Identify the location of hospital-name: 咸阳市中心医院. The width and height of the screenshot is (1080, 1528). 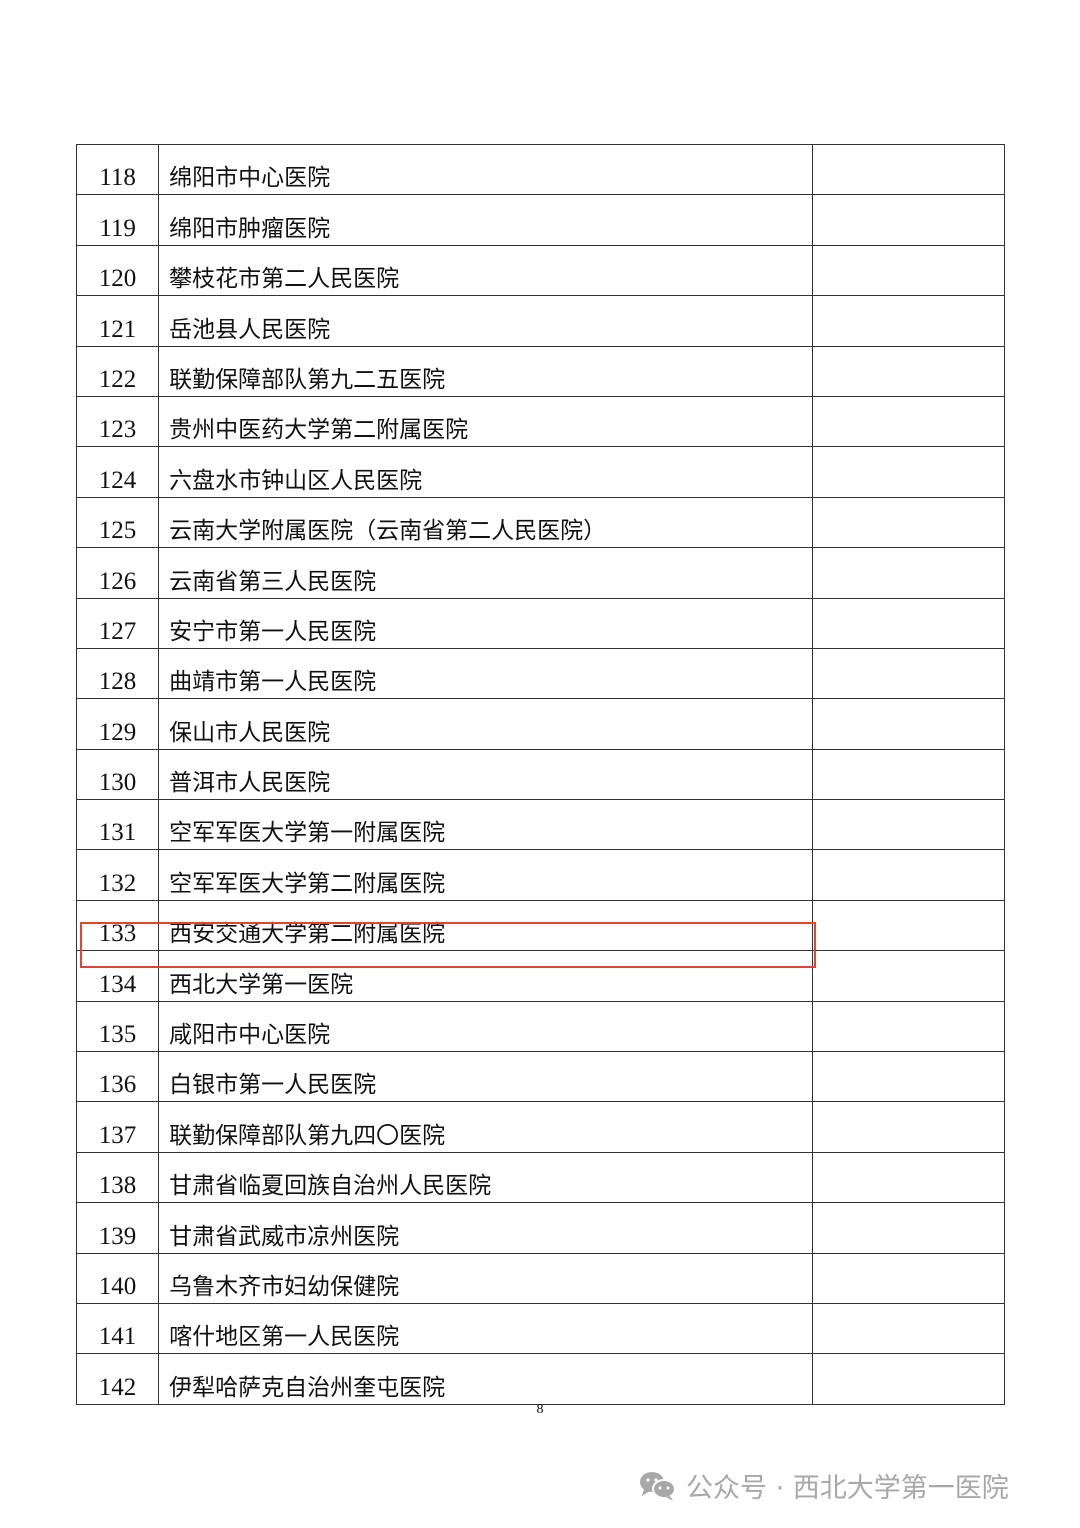
(485, 1026).